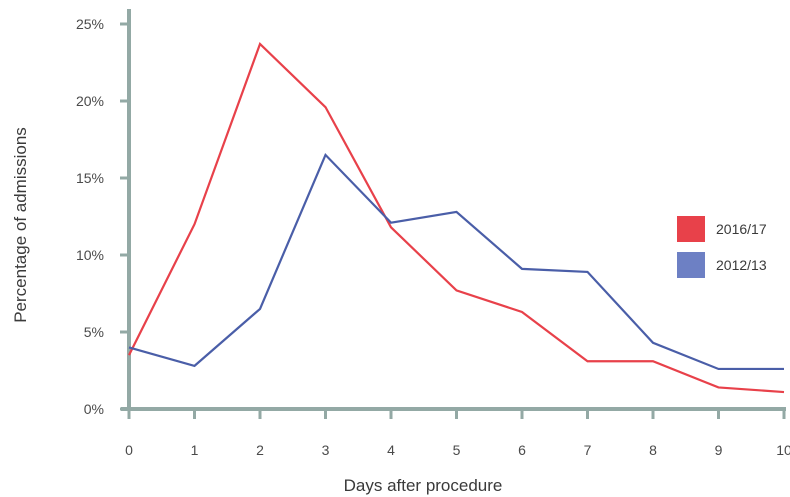 The height and width of the screenshot is (497, 790). What do you see at coordinates (90, 24) in the screenshot?
I see `y-tick-label: 25%` at bounding box center [90, 24].